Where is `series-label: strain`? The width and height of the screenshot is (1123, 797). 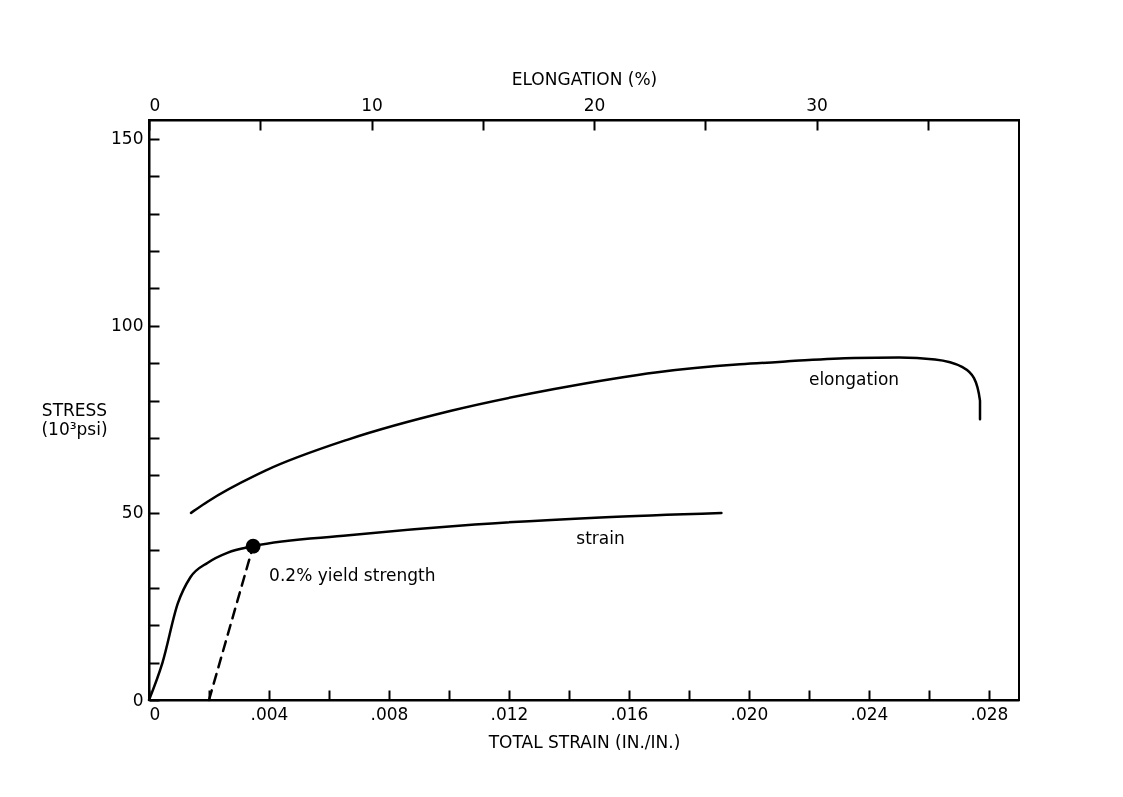 series-label: strain is located at coordinates (600, 538).